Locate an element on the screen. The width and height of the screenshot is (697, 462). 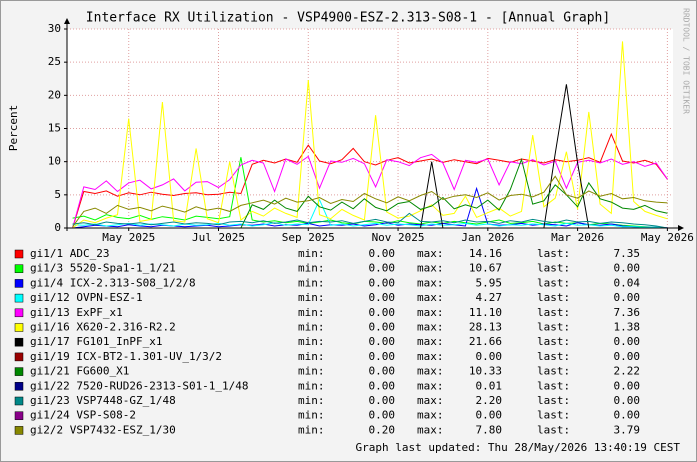
stat-last: 7.35 is located at coordinates (627, 253).